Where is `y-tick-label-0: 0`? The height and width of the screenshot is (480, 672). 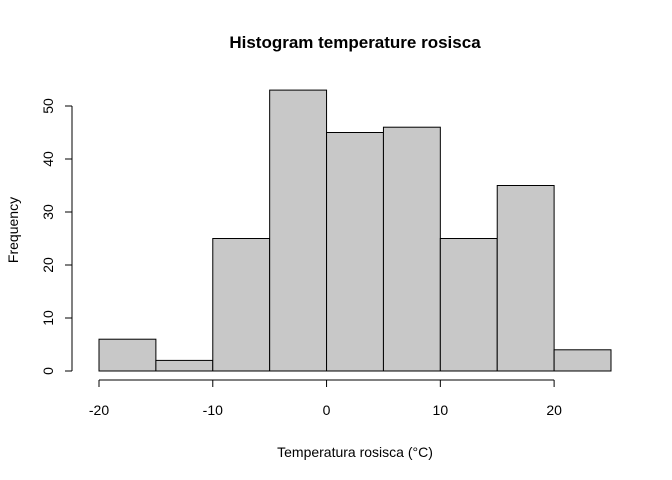
y-tick-label-0: 0 is located at coordinates (48, 371).